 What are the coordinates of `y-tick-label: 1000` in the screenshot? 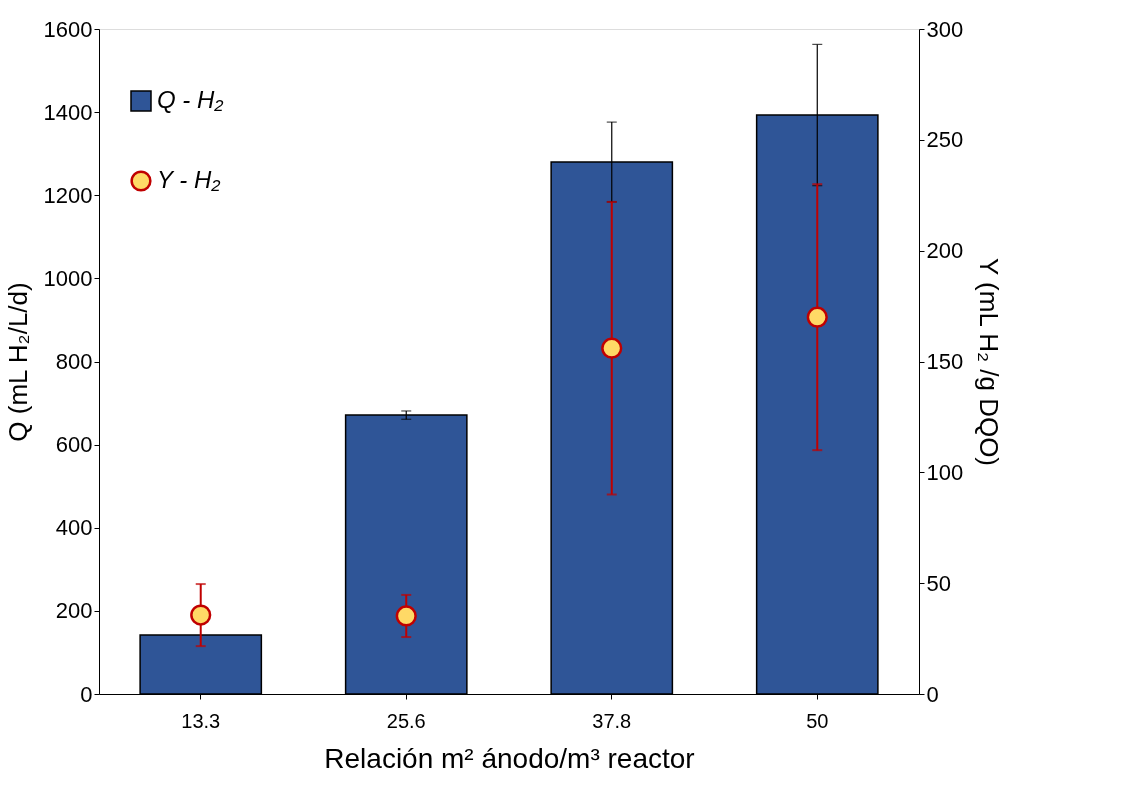 It's located at (68, 278).